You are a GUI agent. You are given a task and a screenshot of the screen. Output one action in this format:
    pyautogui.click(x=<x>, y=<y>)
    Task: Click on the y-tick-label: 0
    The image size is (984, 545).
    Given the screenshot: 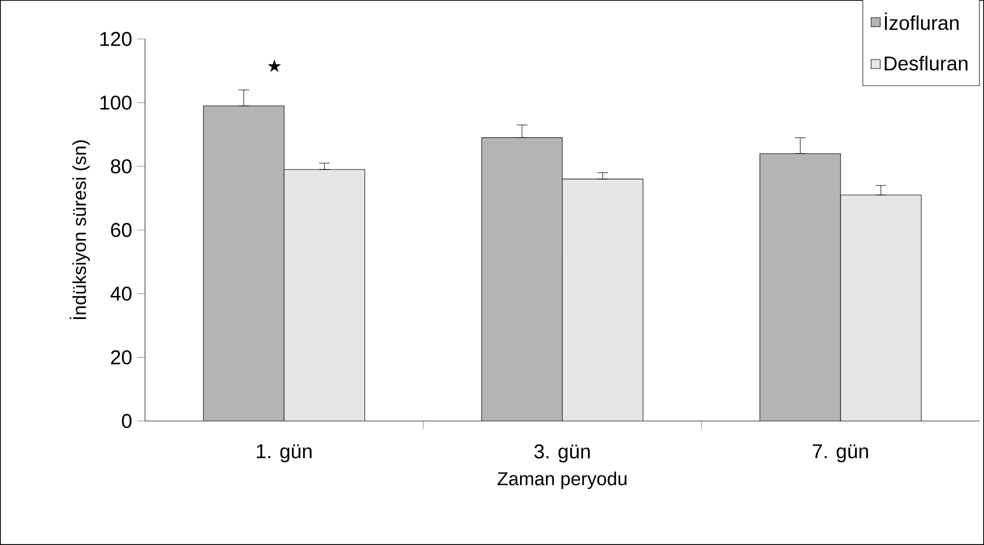 What is the action you would take?
    pyautogui.click(x=127, y=421)
    